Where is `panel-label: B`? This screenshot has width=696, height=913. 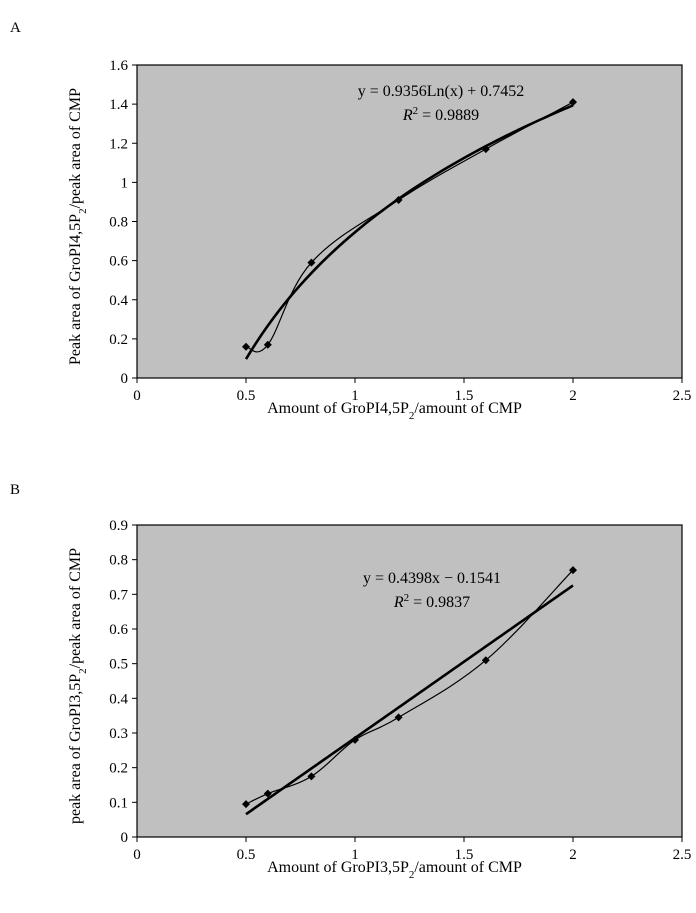 panel-label: B is located at coordinates (15, 490).